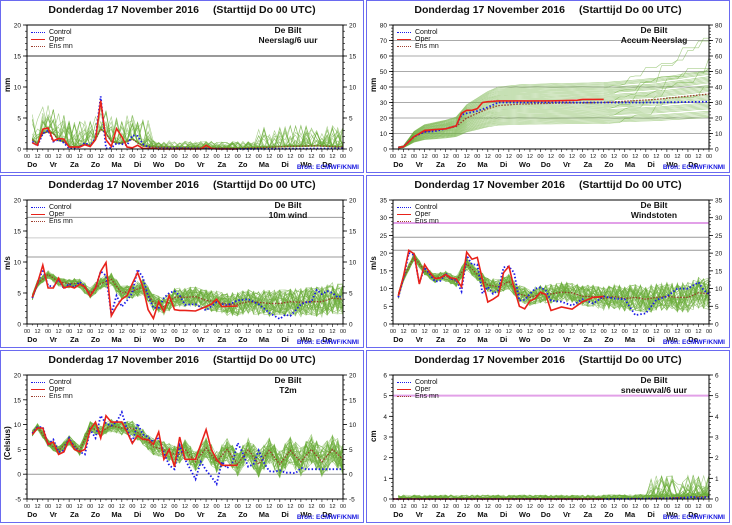  I want to click on variable-name: sneeuwval/6 uur, so click(654, 390).